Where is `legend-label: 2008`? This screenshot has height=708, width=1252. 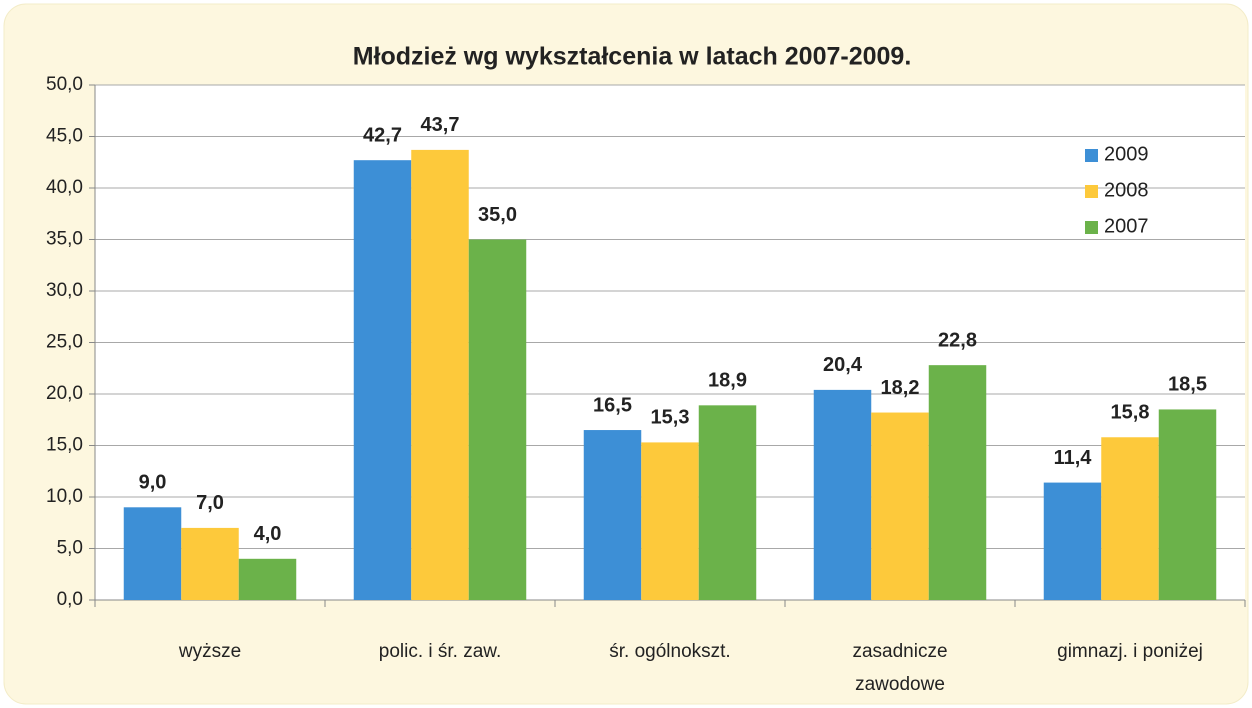
legend-label: 2008 is located at coordinates (1126, 190).